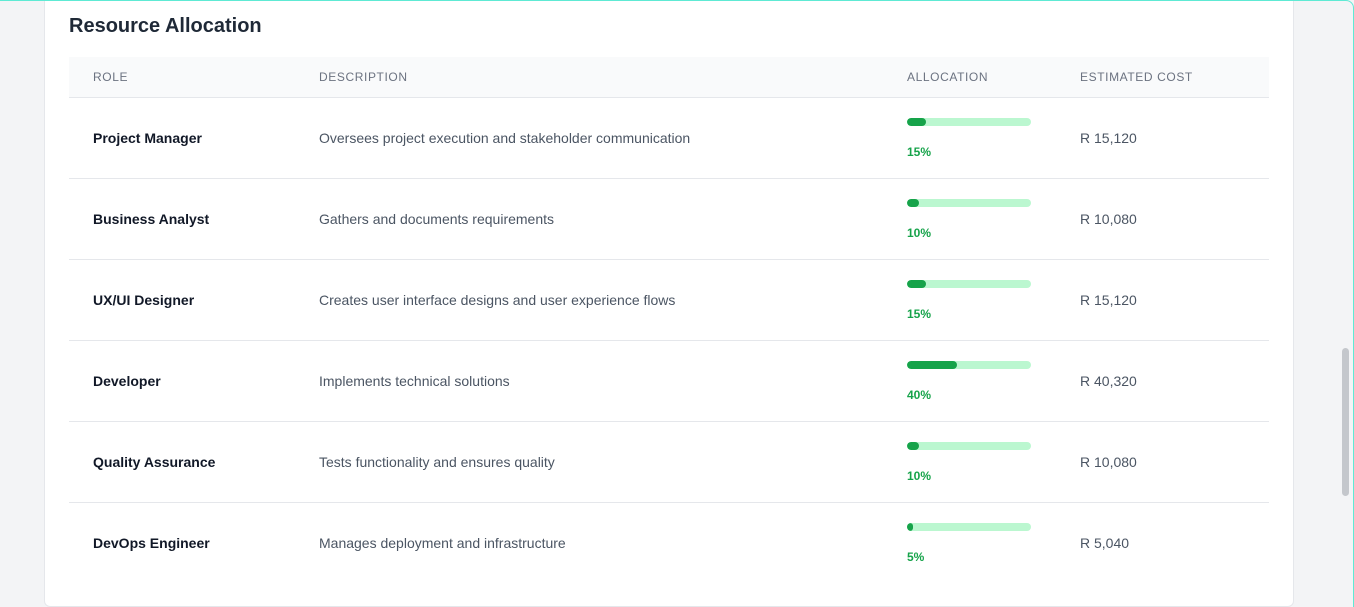  What do you see at coordinates (151, 543) in the screenshot?
I see `role-name: DevOps Engineer` at bounding box center [151, 543].